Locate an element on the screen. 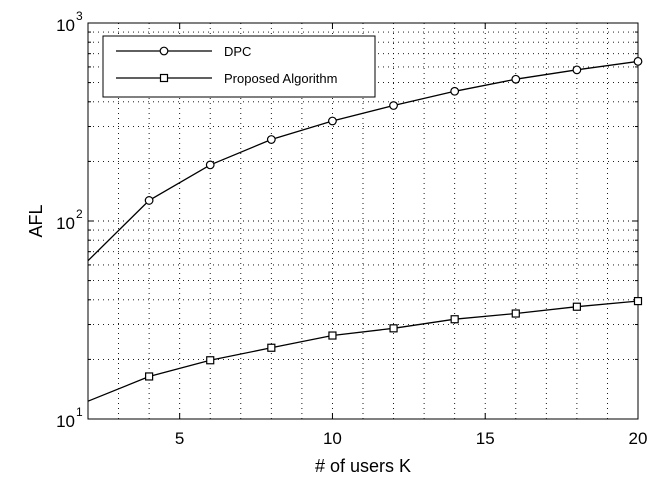  x-axis-label: # of users K is located at coordinates (363, 466).